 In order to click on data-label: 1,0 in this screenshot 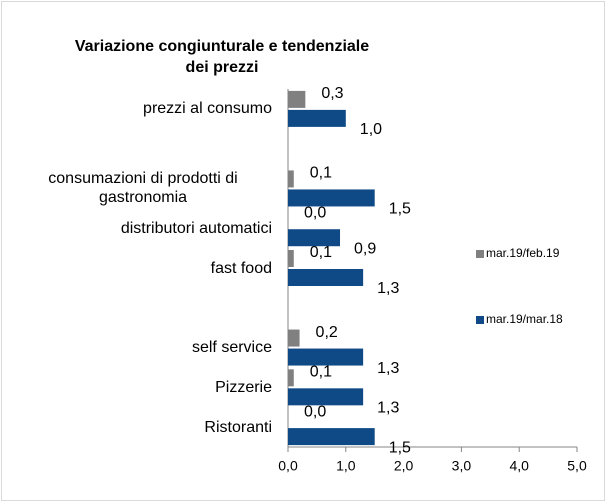, I will do `click(371, 129)`.